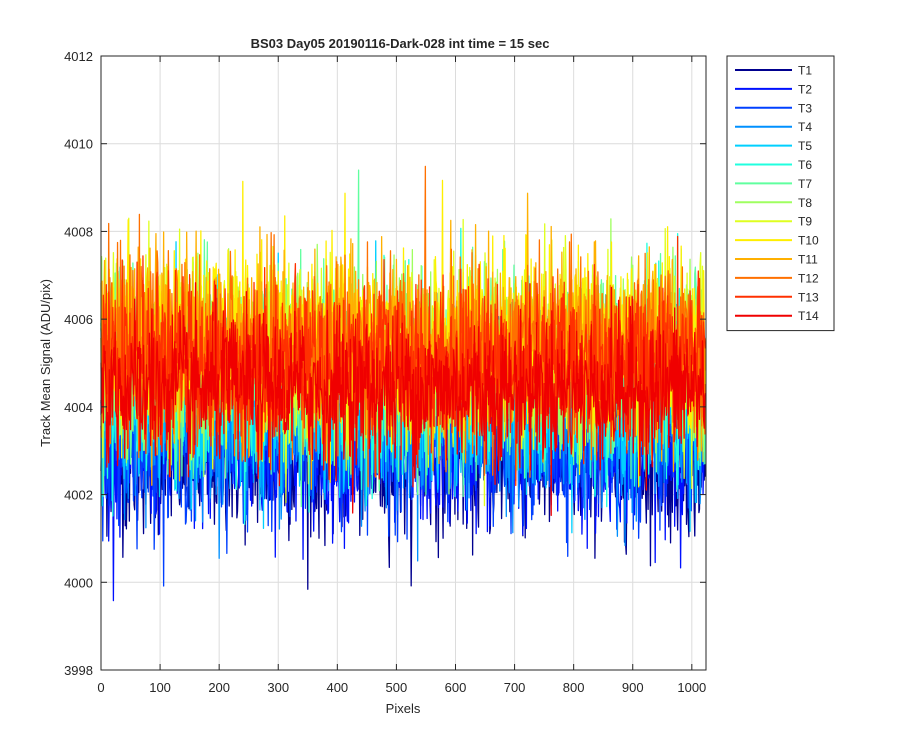  I want to click on y-tick-label: 4012, so click(78, 56).